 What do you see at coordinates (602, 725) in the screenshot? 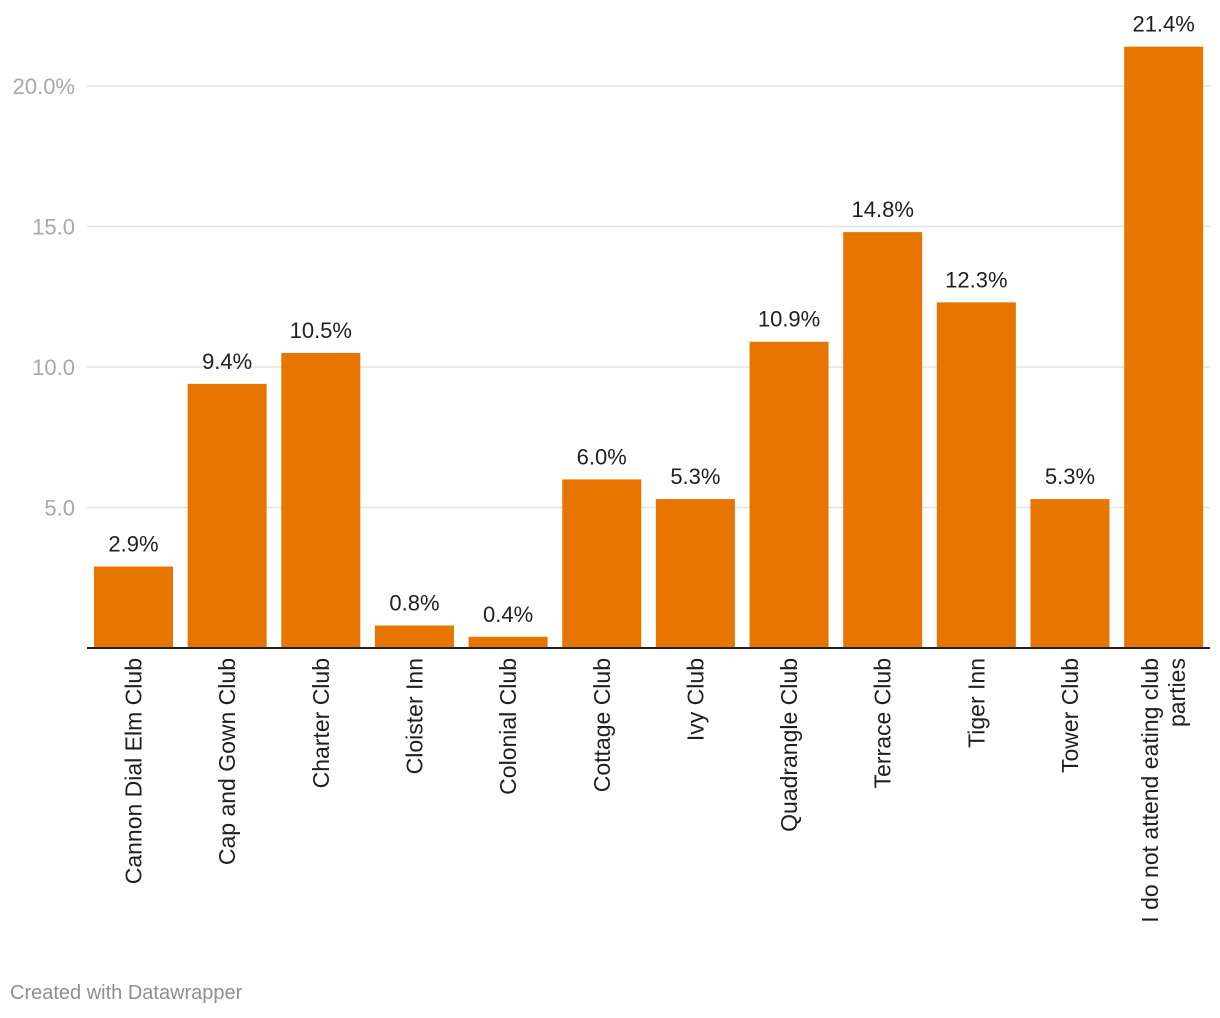
I see `x-tick-label: Cottage Club` at bounding box center [602, 725].